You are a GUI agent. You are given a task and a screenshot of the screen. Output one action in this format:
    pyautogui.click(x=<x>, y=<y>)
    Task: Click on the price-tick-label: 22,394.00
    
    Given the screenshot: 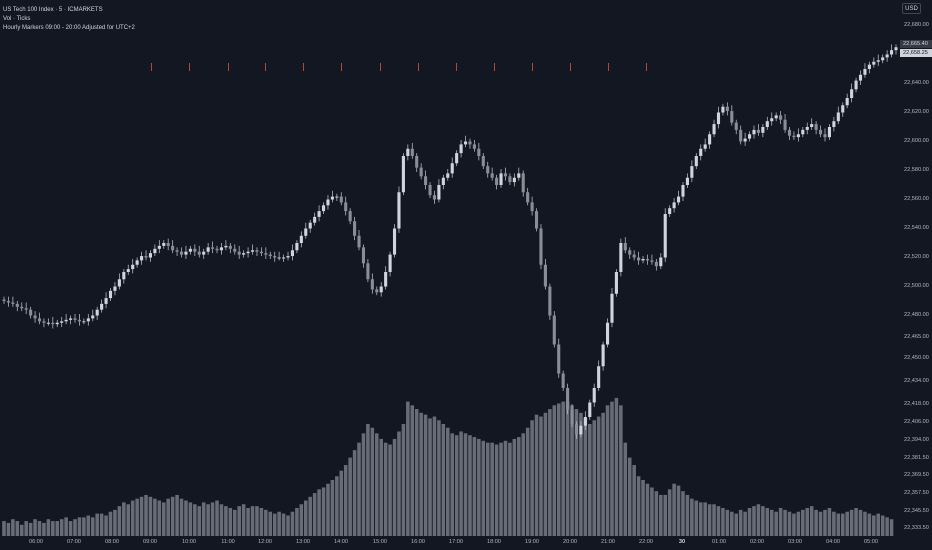 What is the action you would take?
    pyautogui.click(x=916, y=440)
    